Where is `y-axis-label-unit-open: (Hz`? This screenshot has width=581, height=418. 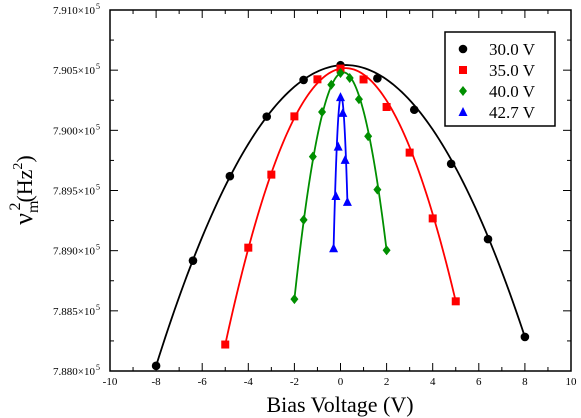
y-axis-label-unit-open: (Hz is located at coordinates (24, 185).